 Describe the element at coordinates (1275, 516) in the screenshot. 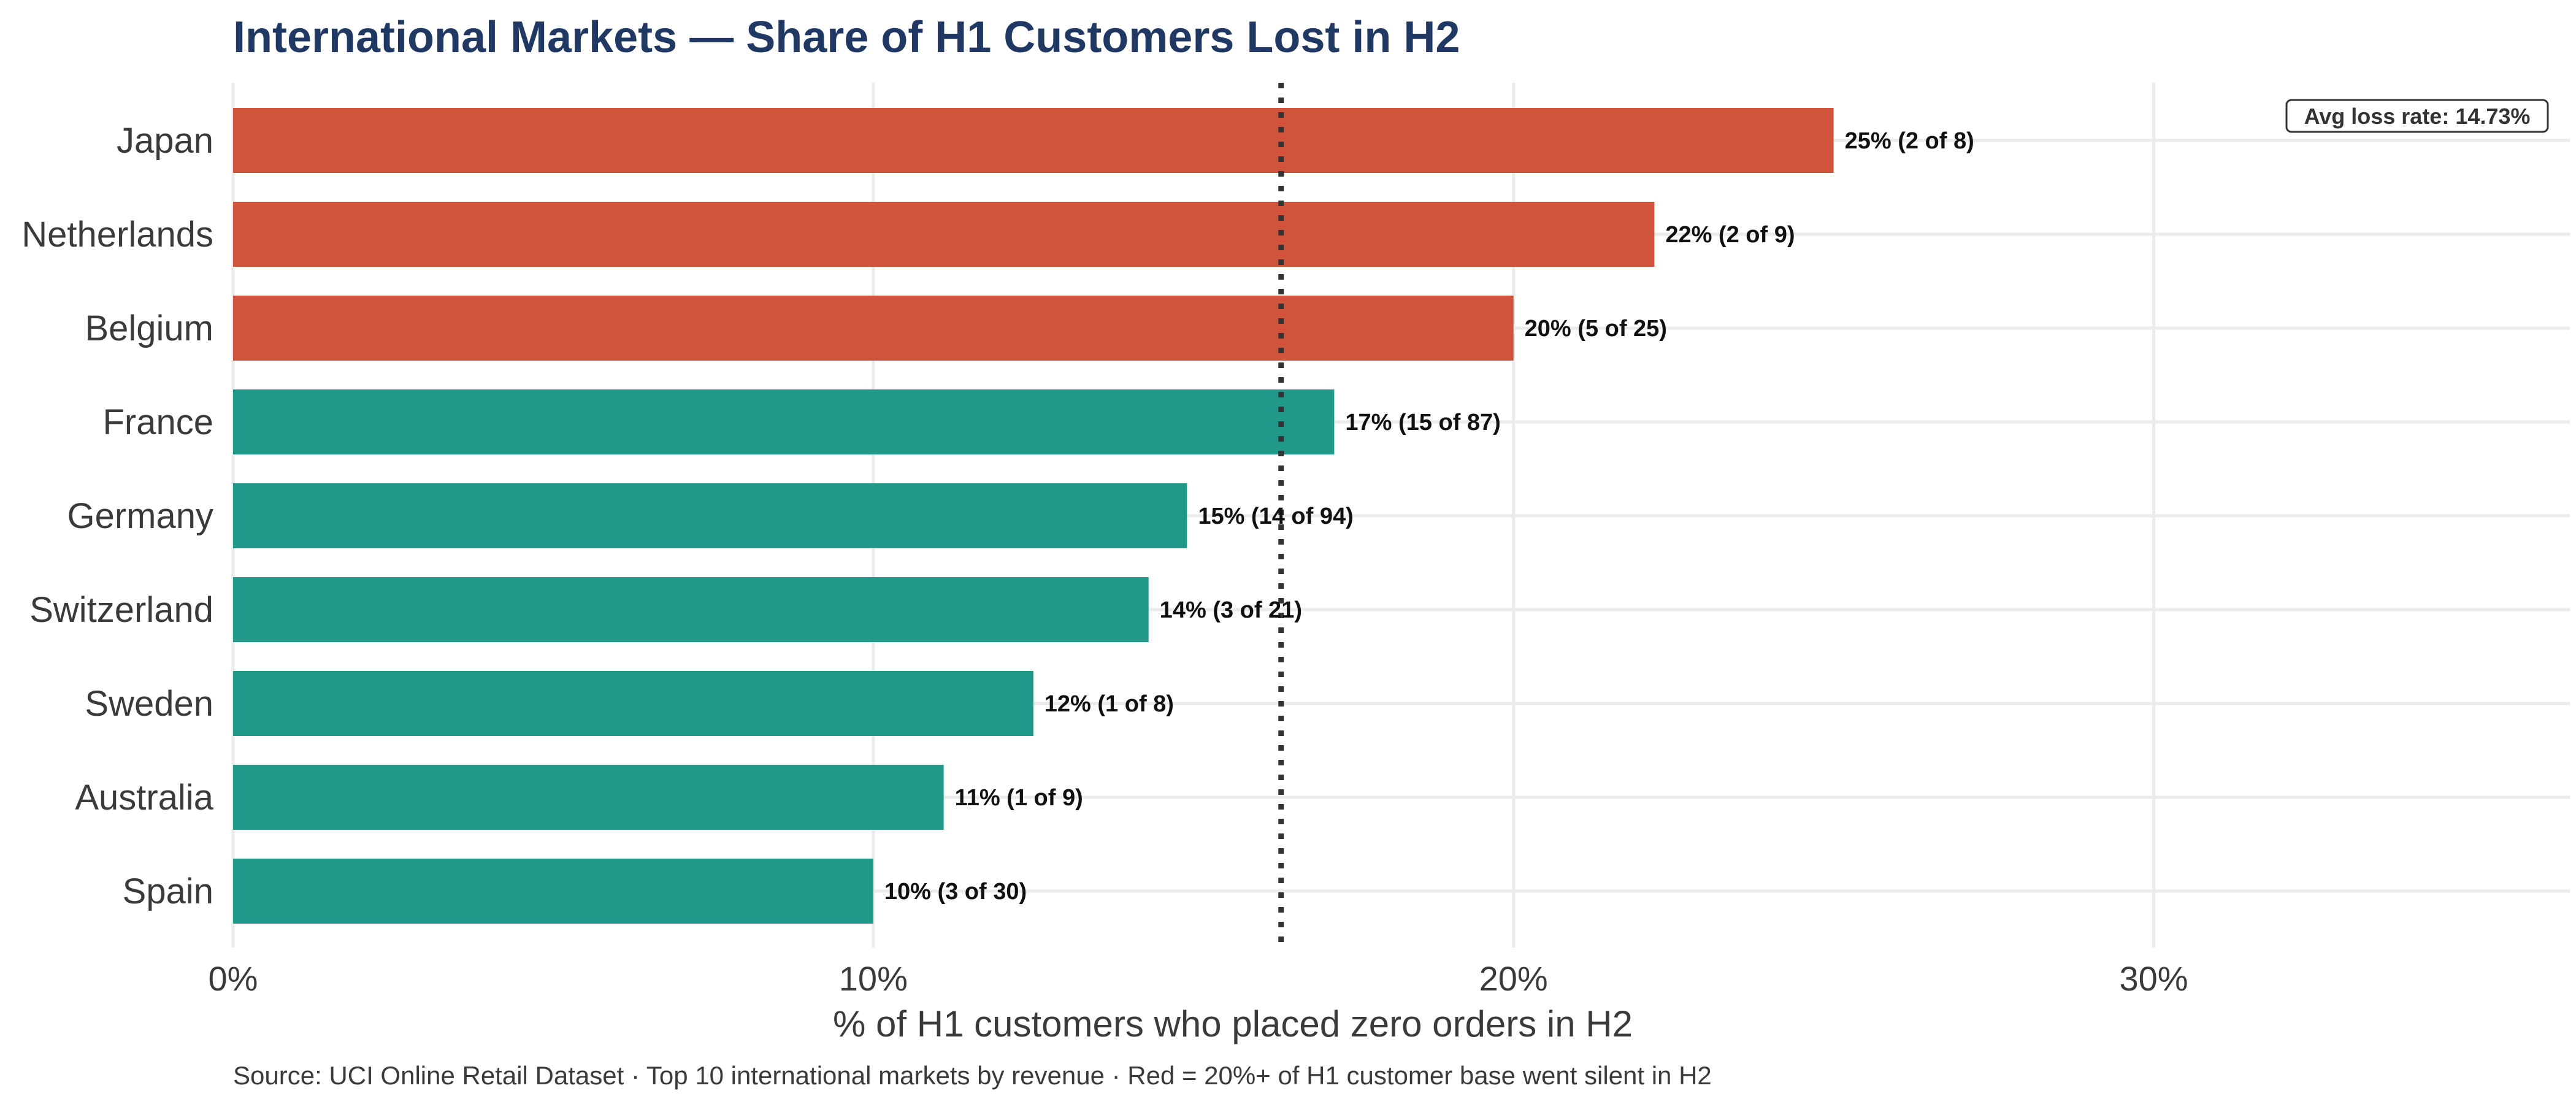

I see `bar-value-label: 15% (14 of 94)` at that location.